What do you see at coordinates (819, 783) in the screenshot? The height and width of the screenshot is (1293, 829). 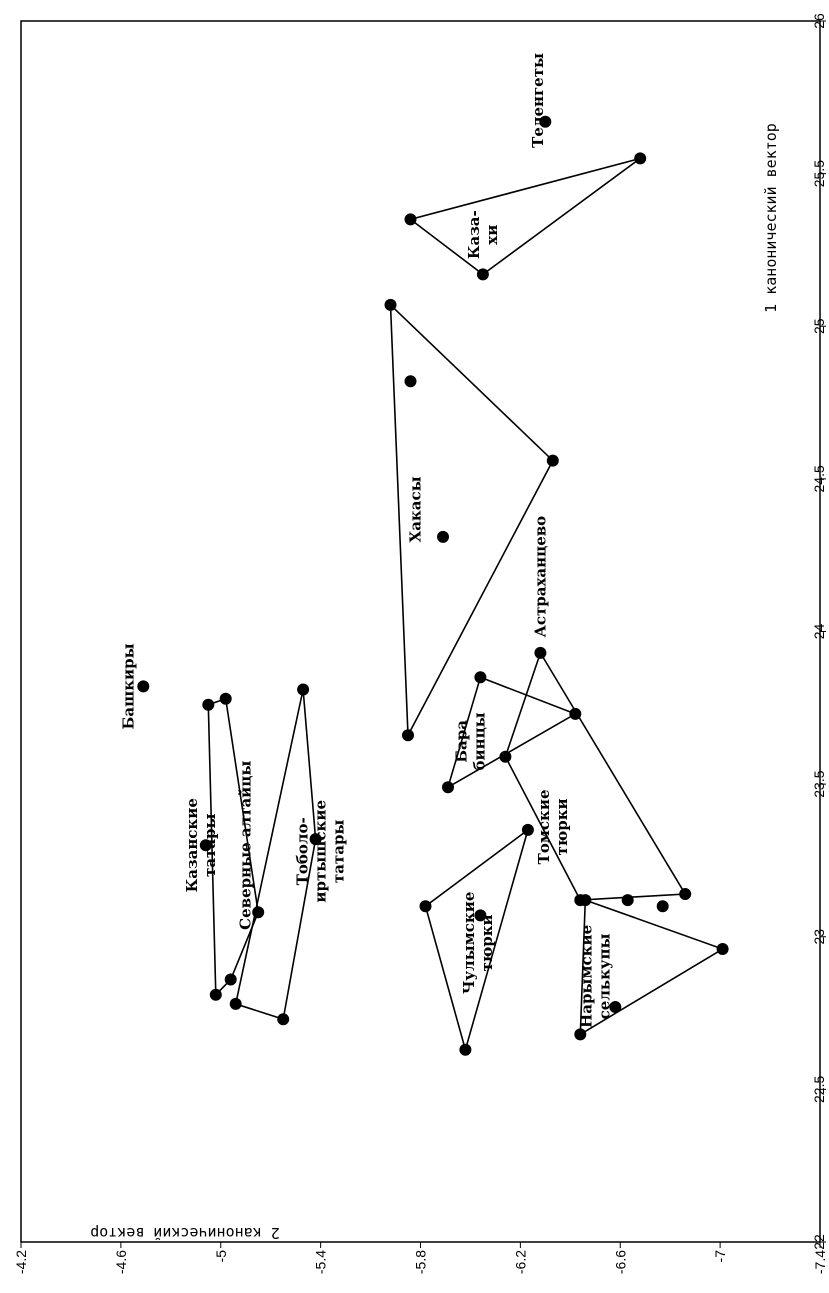 I see `x-tick-label: 23.5` at bounding box center [819, 783].